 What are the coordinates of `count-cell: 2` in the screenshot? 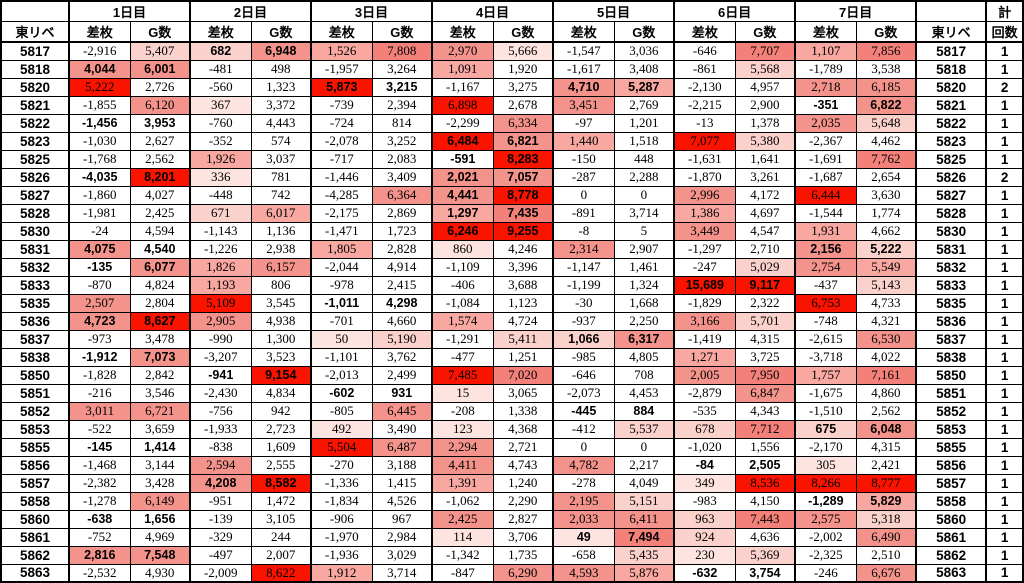 It's located at (1004, 87).